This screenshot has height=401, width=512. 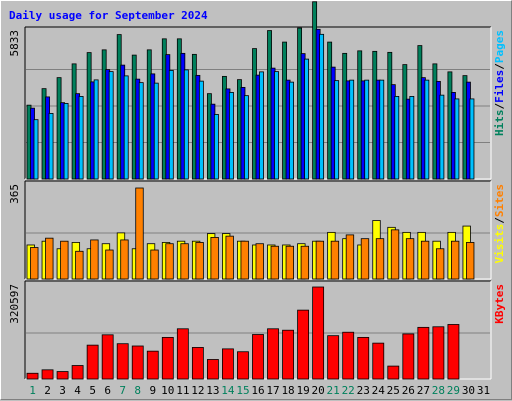 I want to click on chart-title: Daily usage for September 2024, so click(x=108, y=15).